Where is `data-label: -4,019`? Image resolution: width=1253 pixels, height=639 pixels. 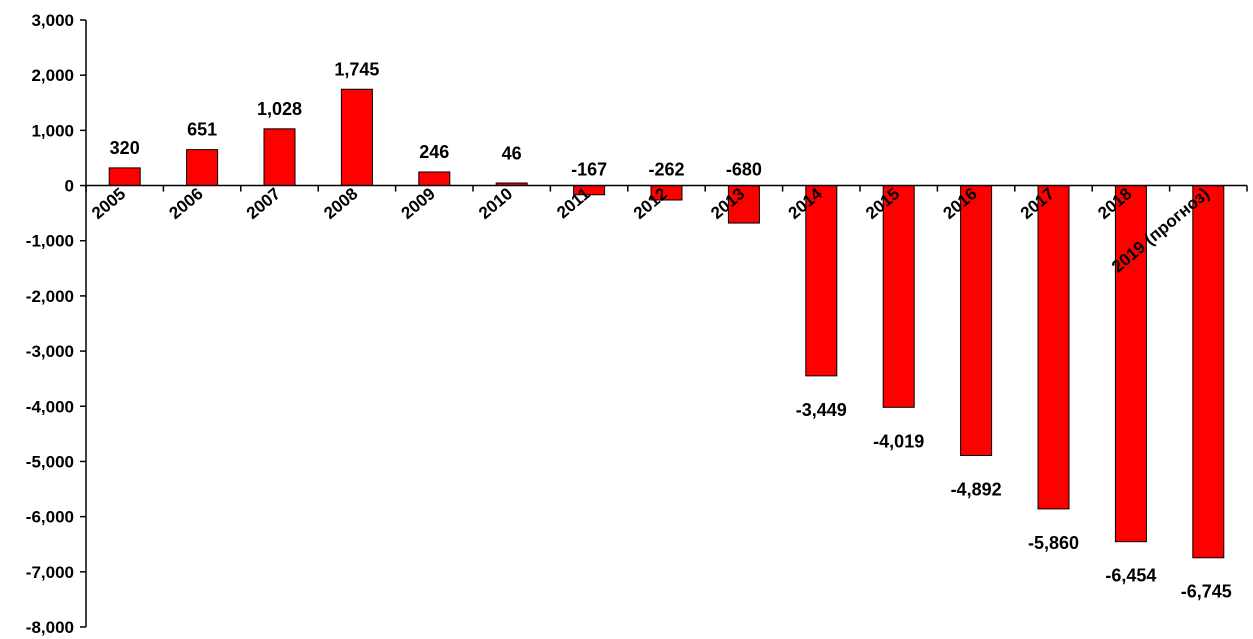 data-label: -4,019 is located at coordinates (898, 441).